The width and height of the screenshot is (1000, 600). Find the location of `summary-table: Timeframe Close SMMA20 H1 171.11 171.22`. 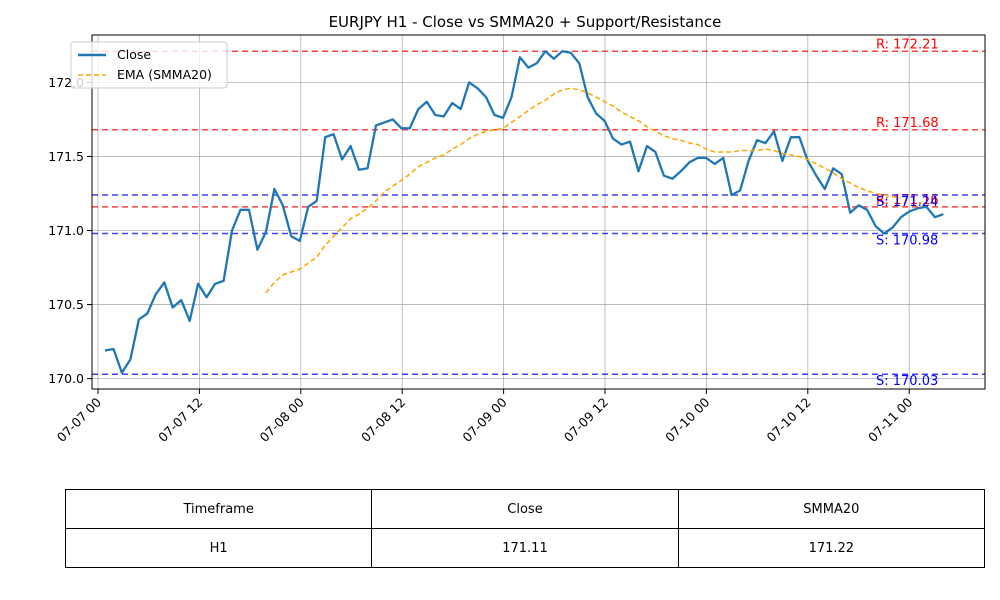

summary-table: Timeframe Close SMMA20 H1 171.11 171.22 is located at coordinates (525, 528).